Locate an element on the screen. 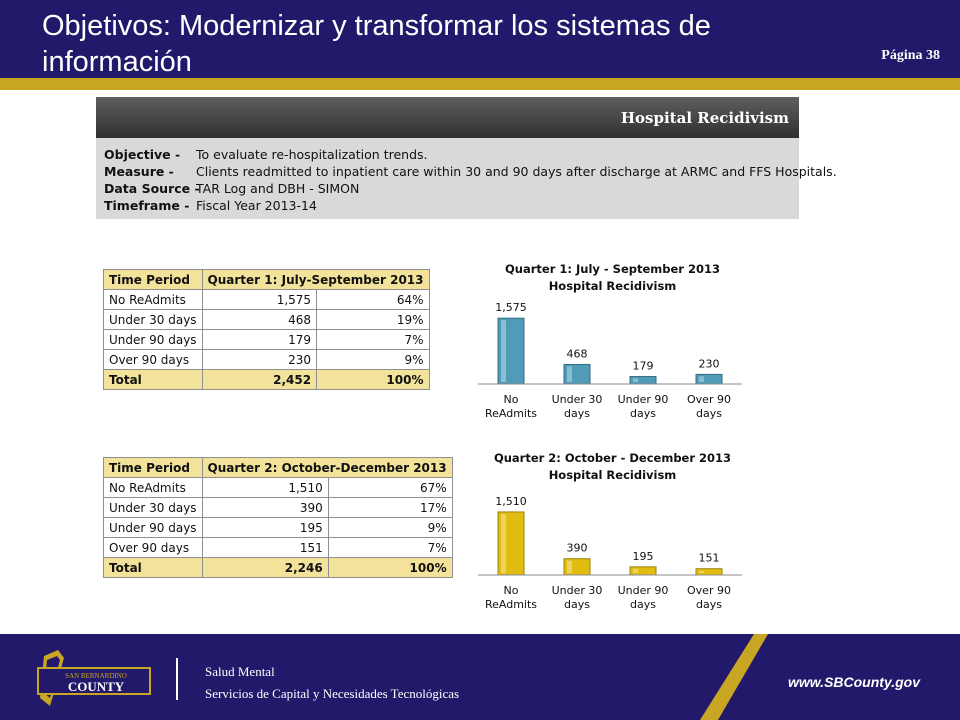 The image size is (960, 720). table-cell: 100% is located at coordinates (373, 379).